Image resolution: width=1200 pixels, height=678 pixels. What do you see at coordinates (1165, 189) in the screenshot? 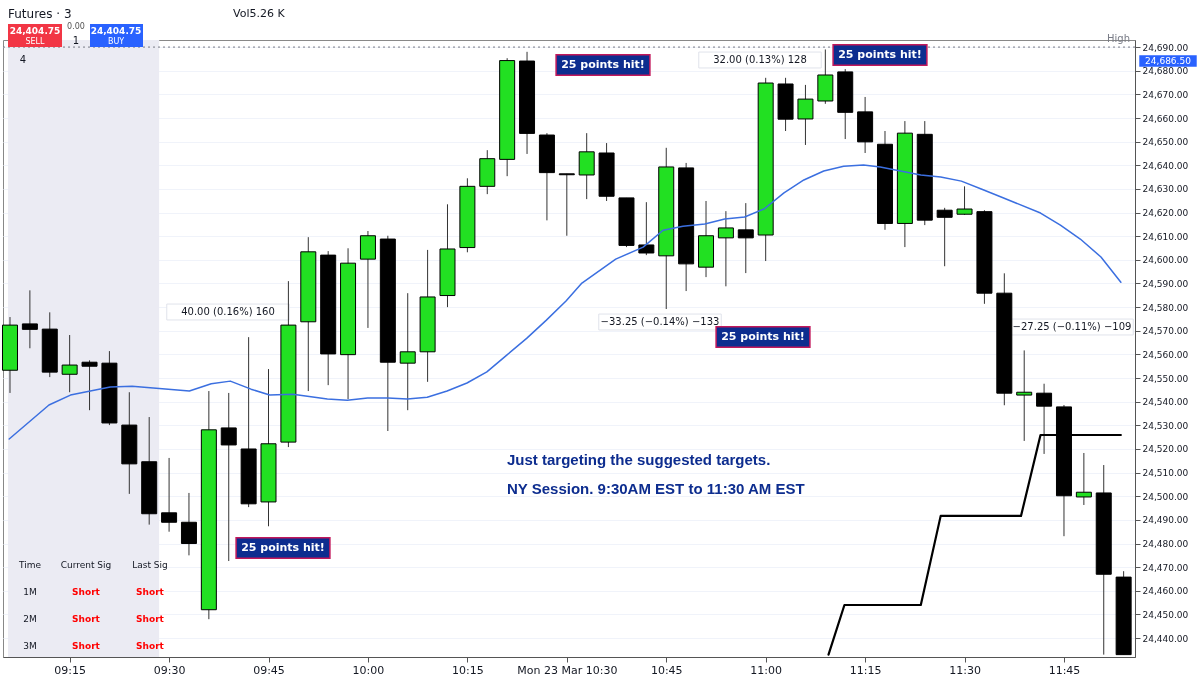
I see `y-tick-label: 24,630.00` at bounding box center [1165, 189].